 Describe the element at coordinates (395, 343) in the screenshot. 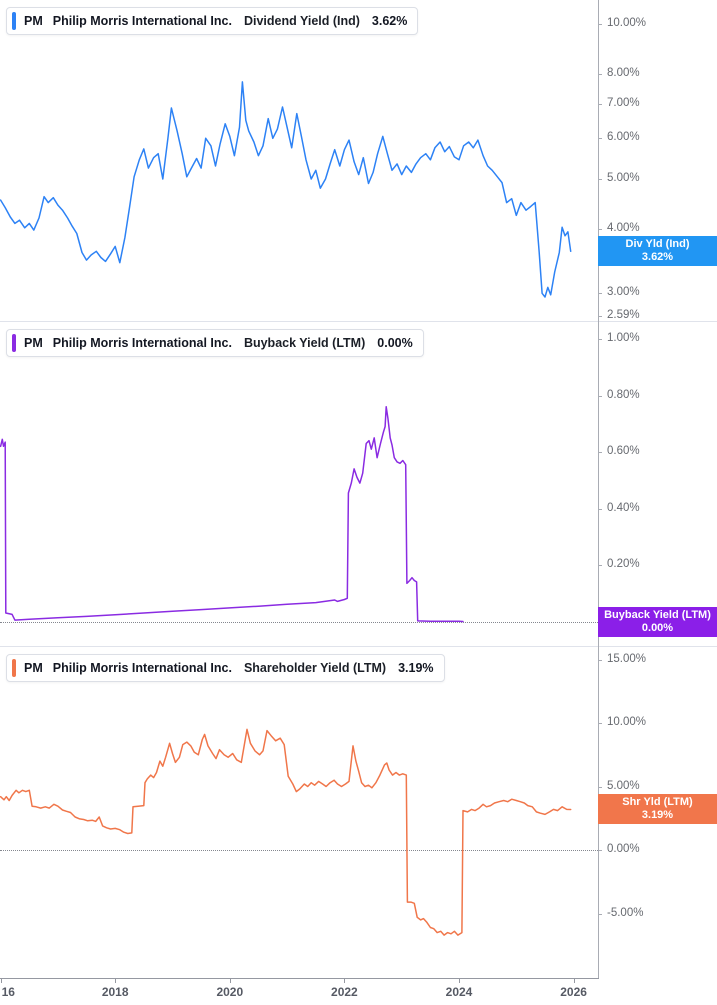

I see `indicator-value: 0.00%` at that location.